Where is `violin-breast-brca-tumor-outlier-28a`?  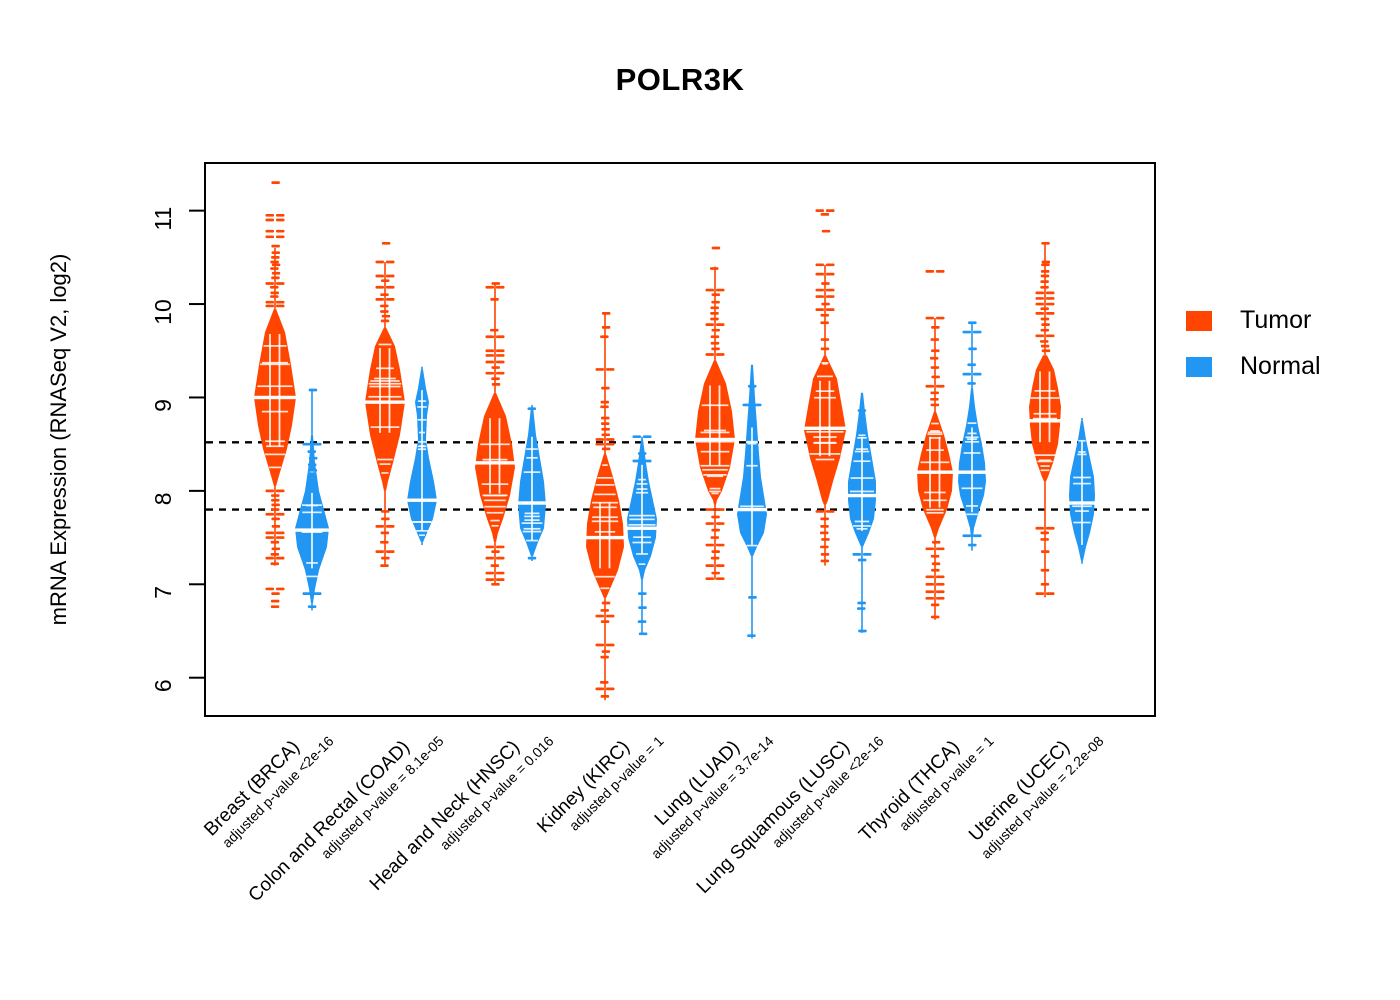
violin-breast-brca-tumor-outlier-28a is located at coordinates (269, 537).